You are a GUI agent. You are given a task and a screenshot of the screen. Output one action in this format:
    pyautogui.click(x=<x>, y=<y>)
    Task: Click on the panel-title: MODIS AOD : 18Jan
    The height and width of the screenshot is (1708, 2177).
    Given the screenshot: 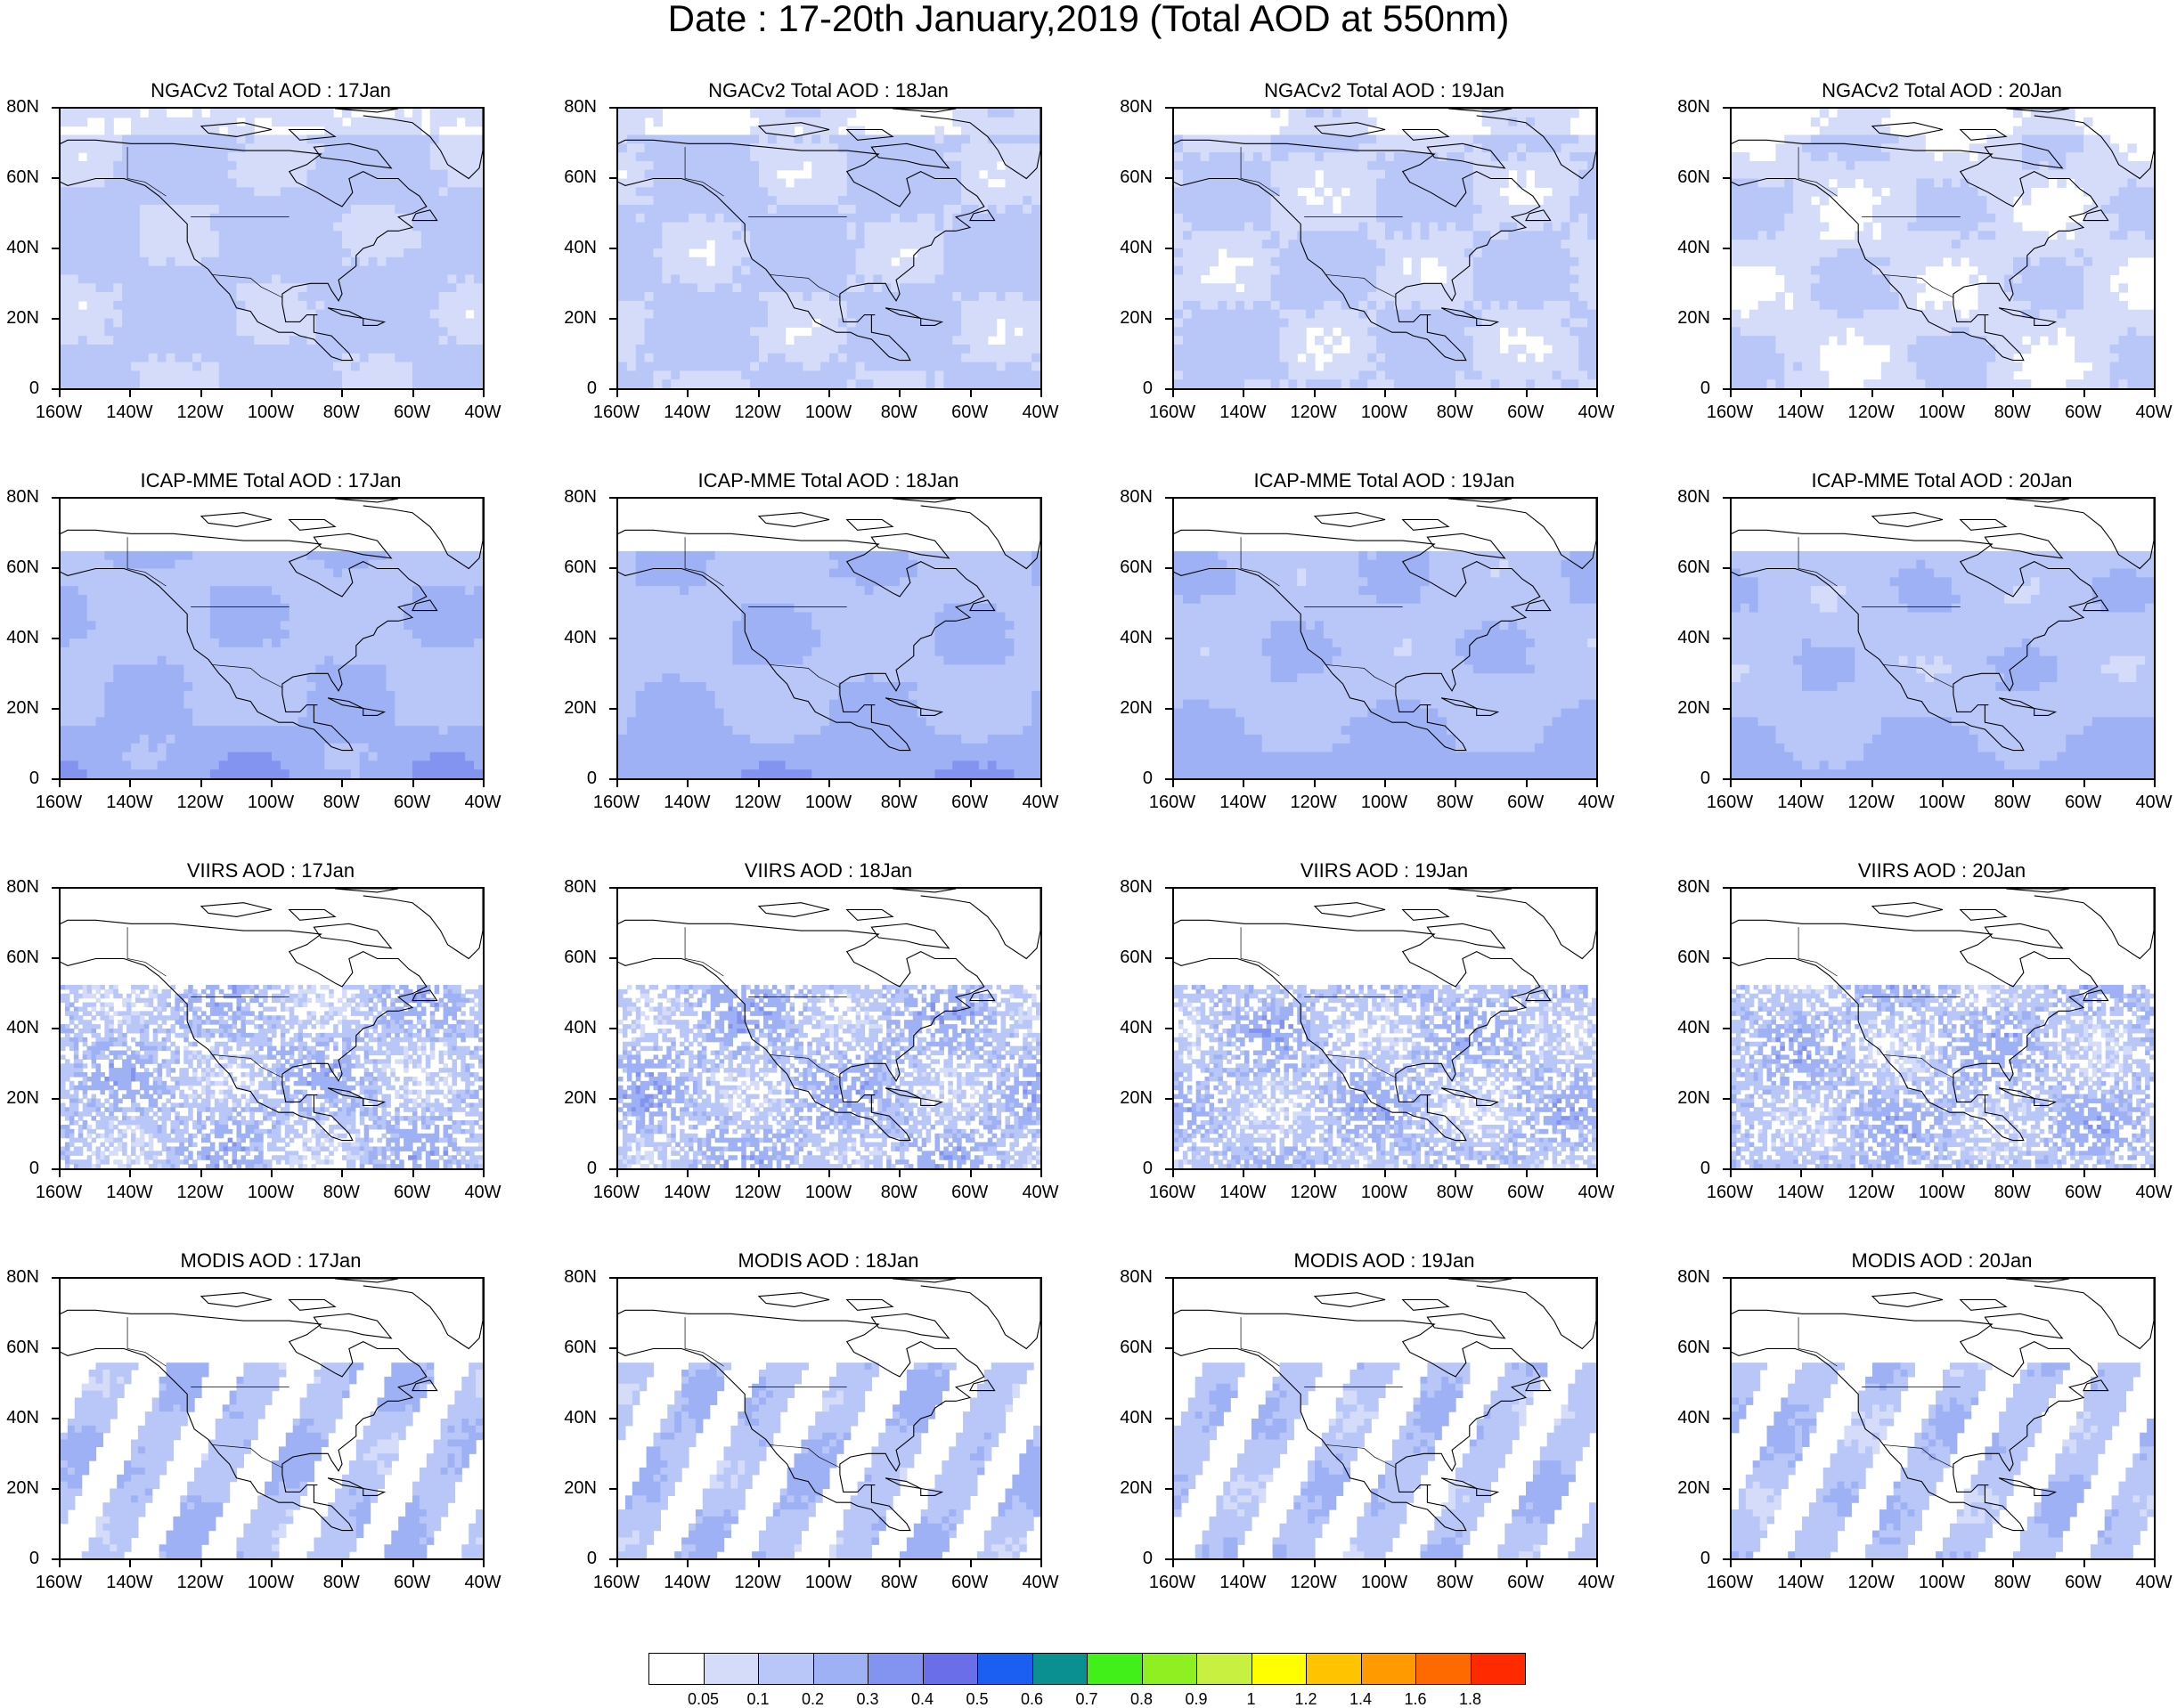 What is the action you would take?
    pyautogui.click(x=828, y=1261)
    